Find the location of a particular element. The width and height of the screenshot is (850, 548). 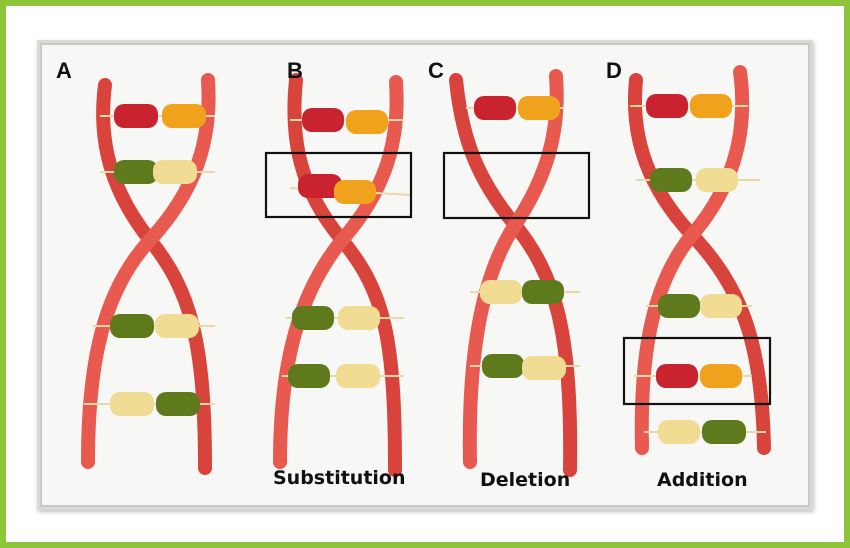

dna-model-d is located at coordinates (697, 260).